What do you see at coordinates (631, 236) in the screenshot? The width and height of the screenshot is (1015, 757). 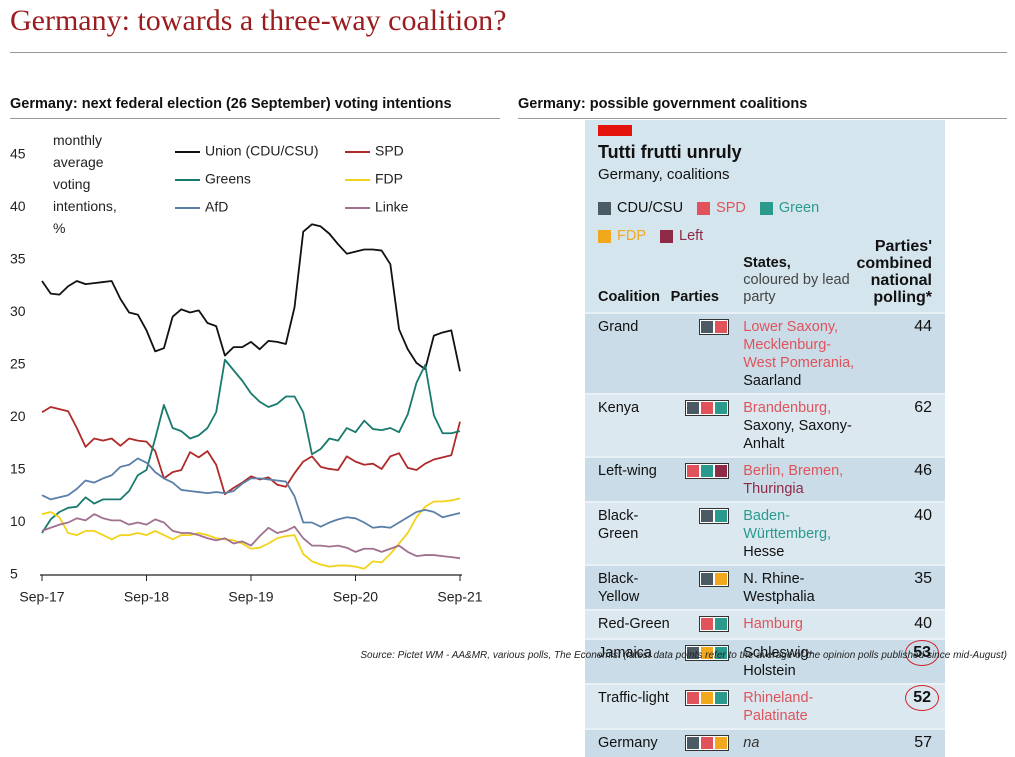 I see `legend-label: FDP` at bounding box center [631, 236].